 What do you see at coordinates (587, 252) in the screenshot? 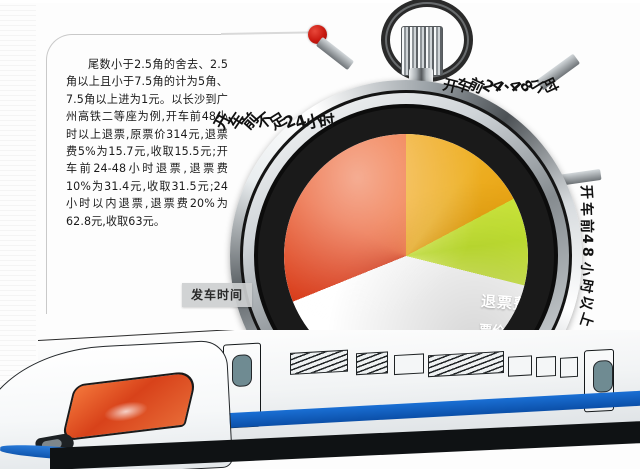
I see `c48-5: 8` at bounding box center [587, 252].